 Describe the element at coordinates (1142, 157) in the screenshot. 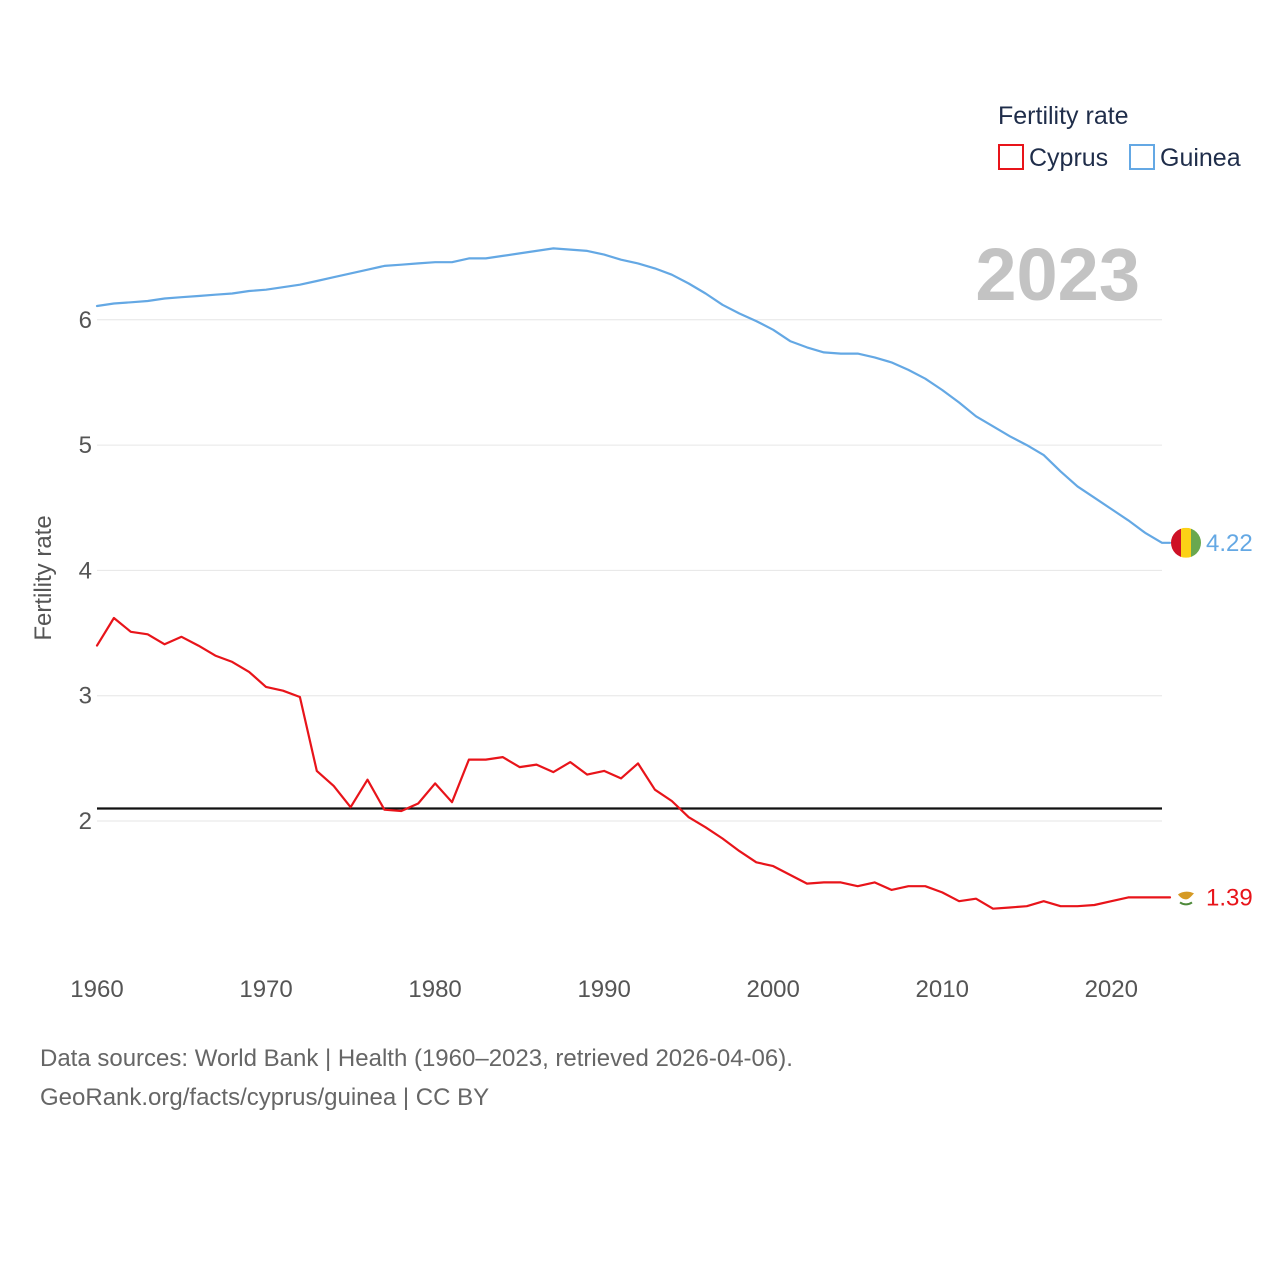

I see `legend-swatch-guinea` at that location.